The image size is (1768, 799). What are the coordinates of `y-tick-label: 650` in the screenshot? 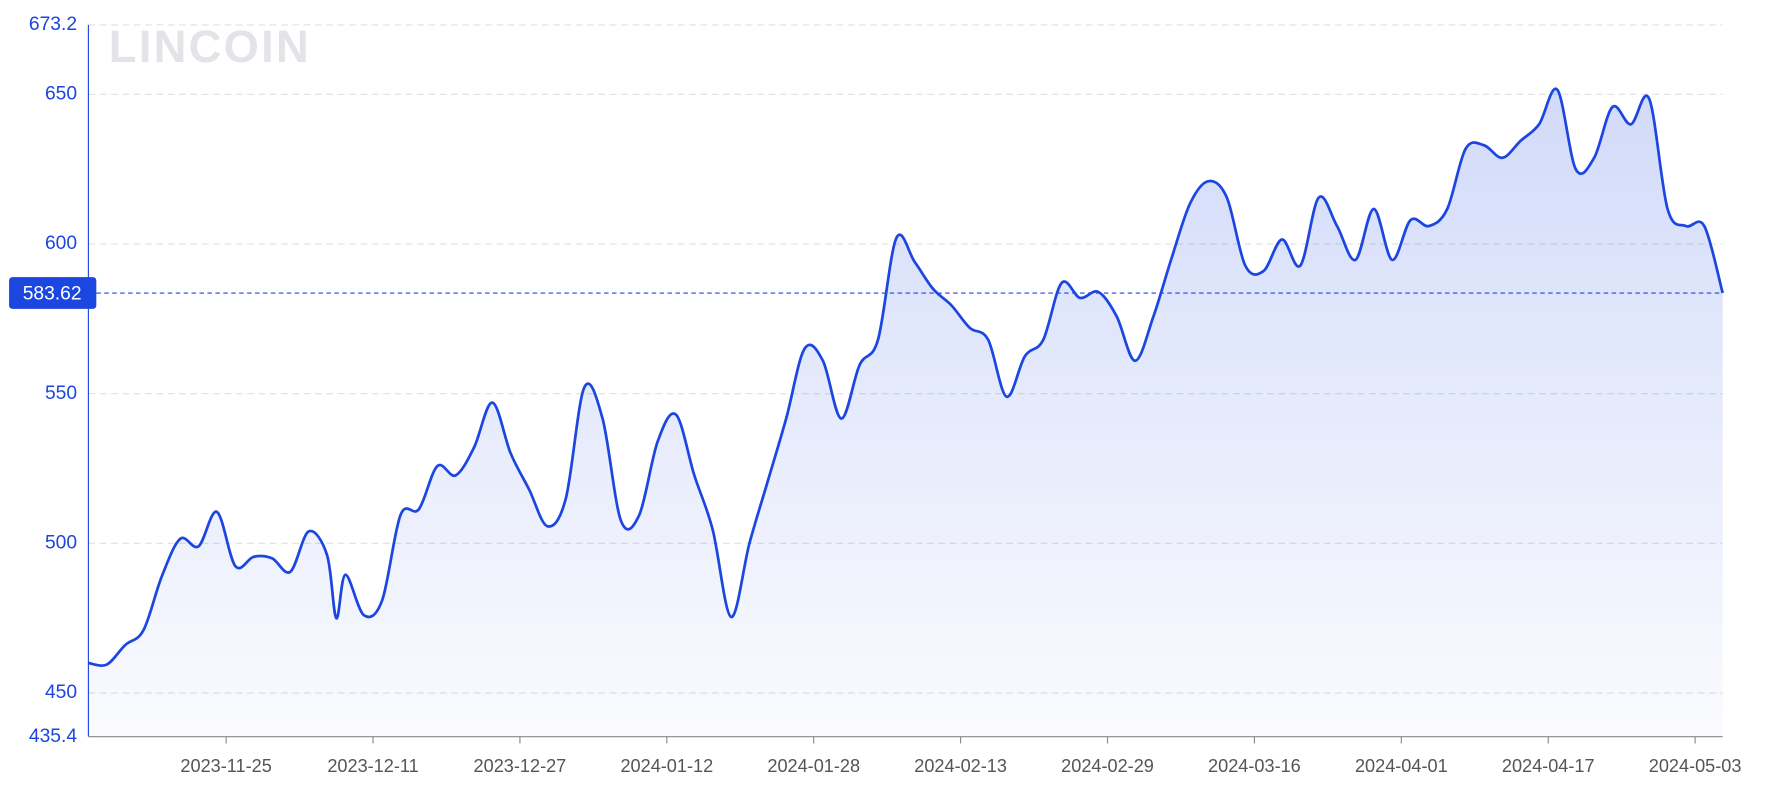 It's located at (61, 93).